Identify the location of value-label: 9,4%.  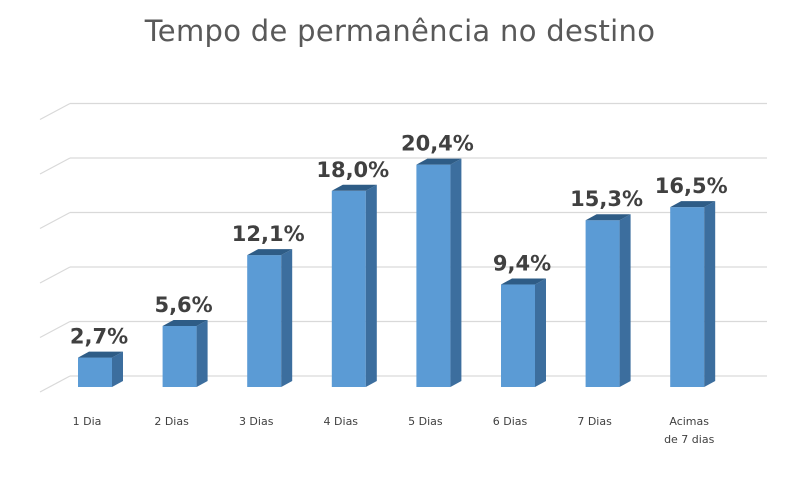
(522, 264).